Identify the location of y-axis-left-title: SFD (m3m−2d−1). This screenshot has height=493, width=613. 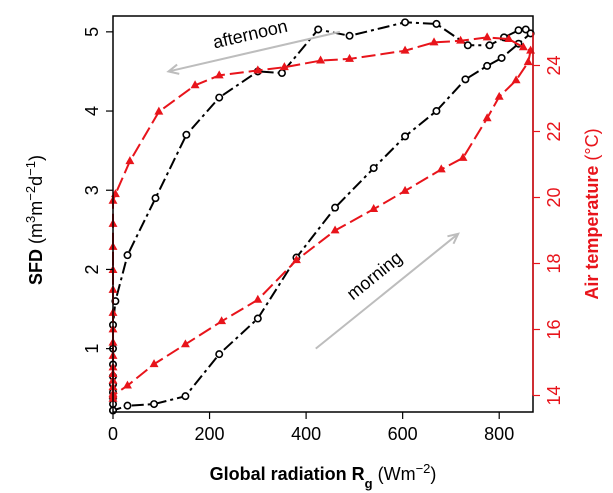
(35, 220).